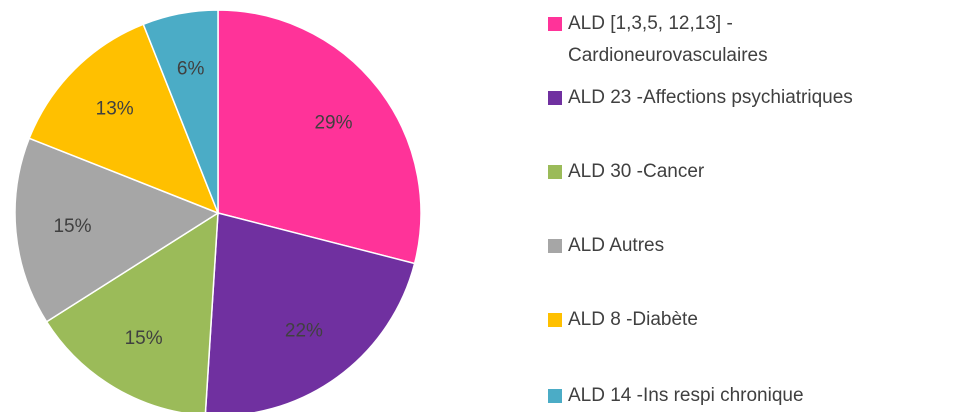 The image size is (953, 412). I want to click on legend-item: ALD Autres, so click(606, 246).